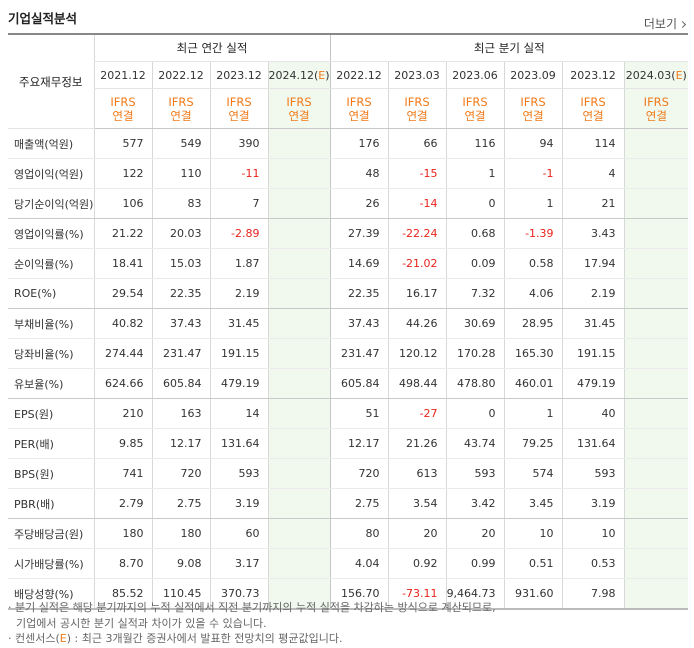  Describe the element at coordinates (122, 203) in the screenshot. I see `table-cell: 106` at that location.